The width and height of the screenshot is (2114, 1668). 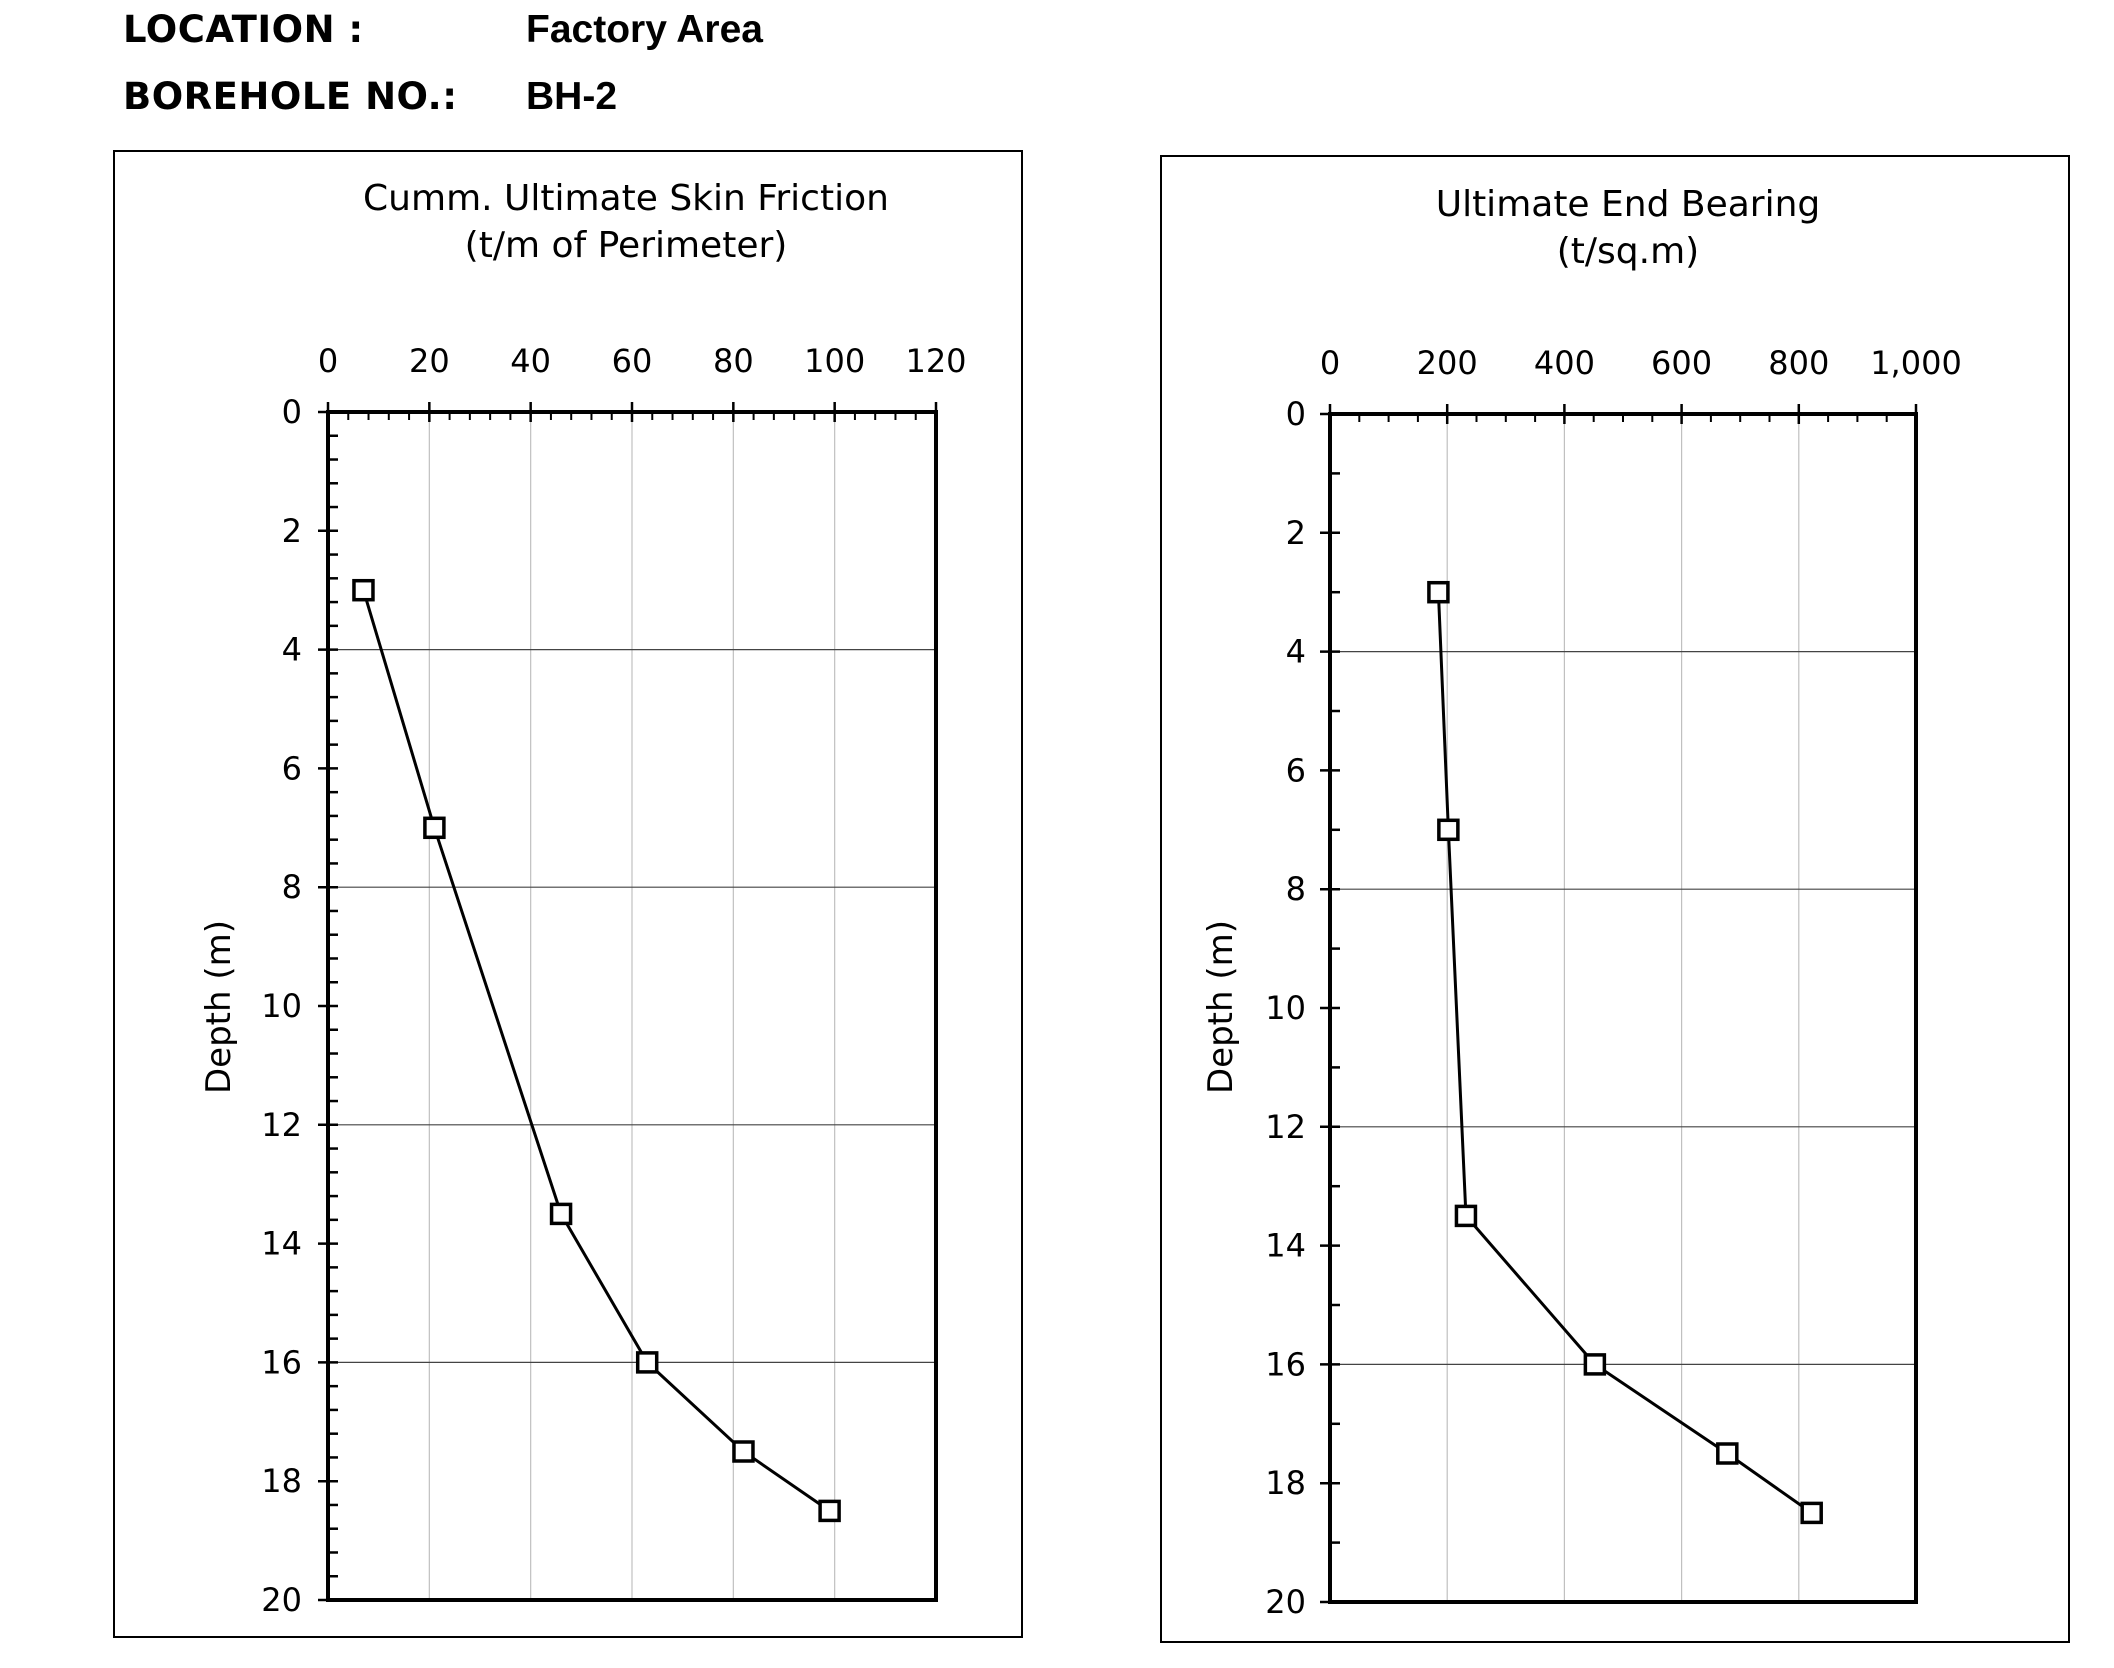 I want to click on chart-subtitle: (t/sq.m), so click(x=1628, y=251).